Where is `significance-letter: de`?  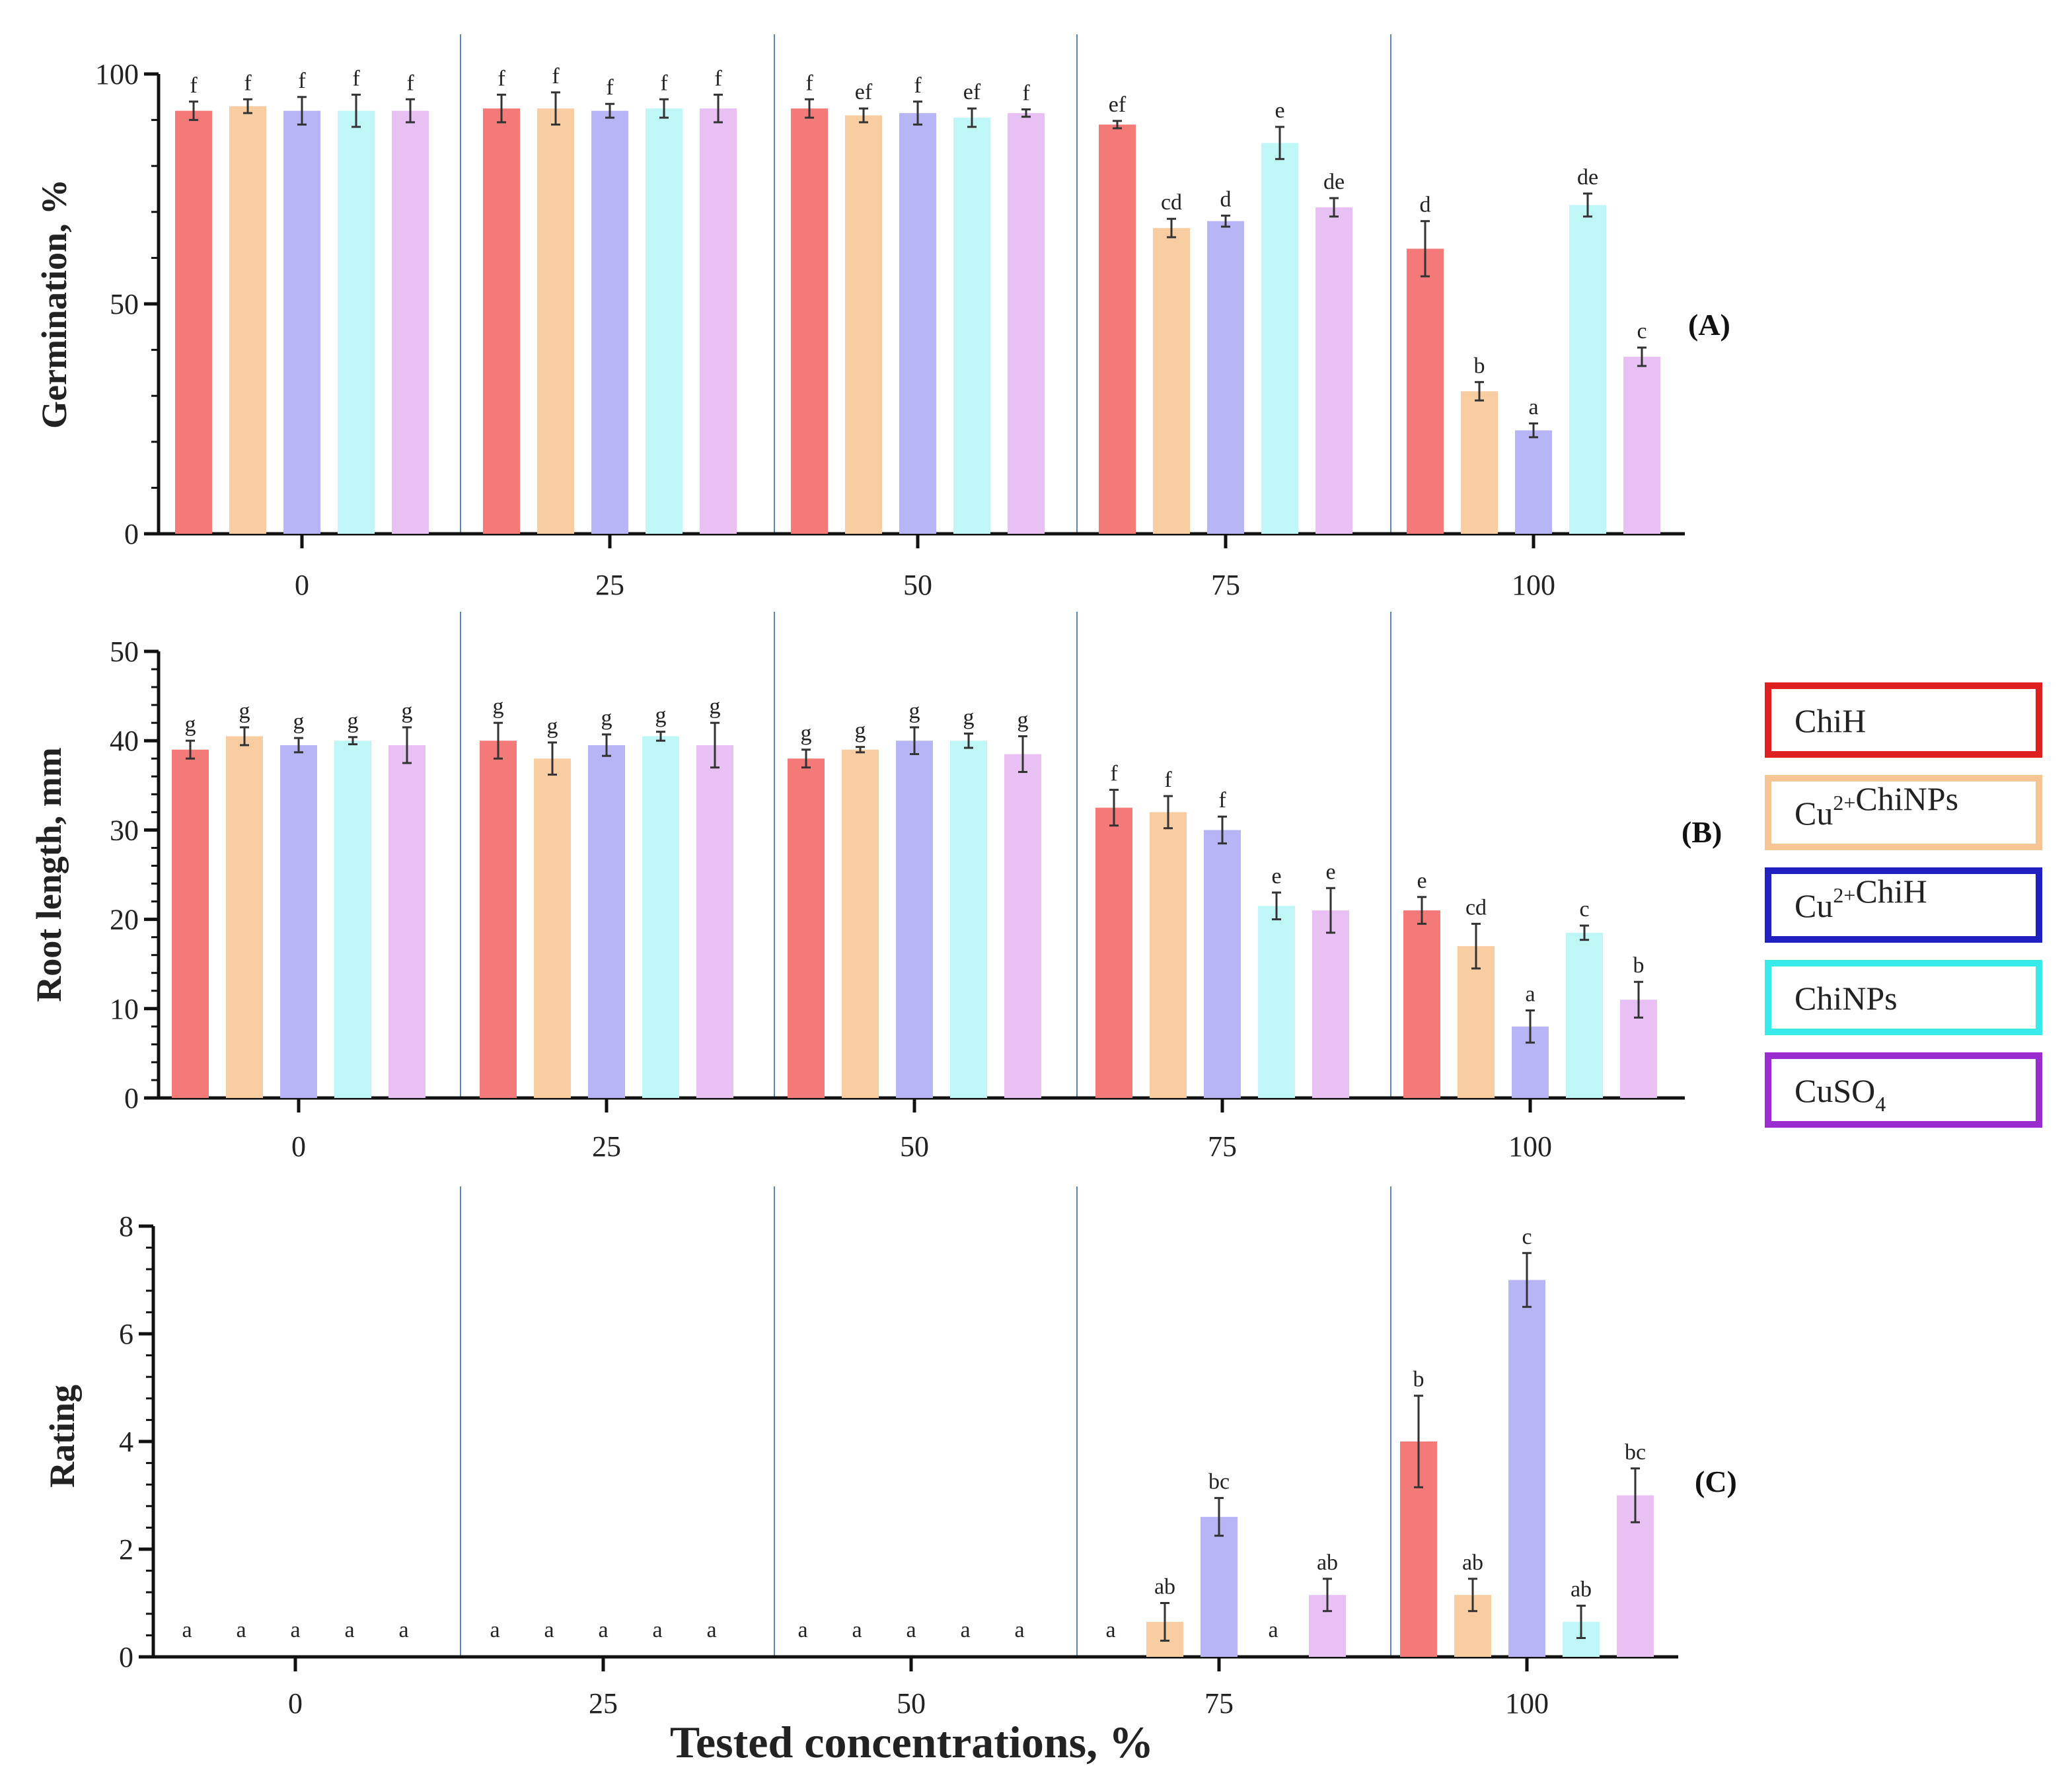
significance-letter: de is located at coordinates (1334, 182).